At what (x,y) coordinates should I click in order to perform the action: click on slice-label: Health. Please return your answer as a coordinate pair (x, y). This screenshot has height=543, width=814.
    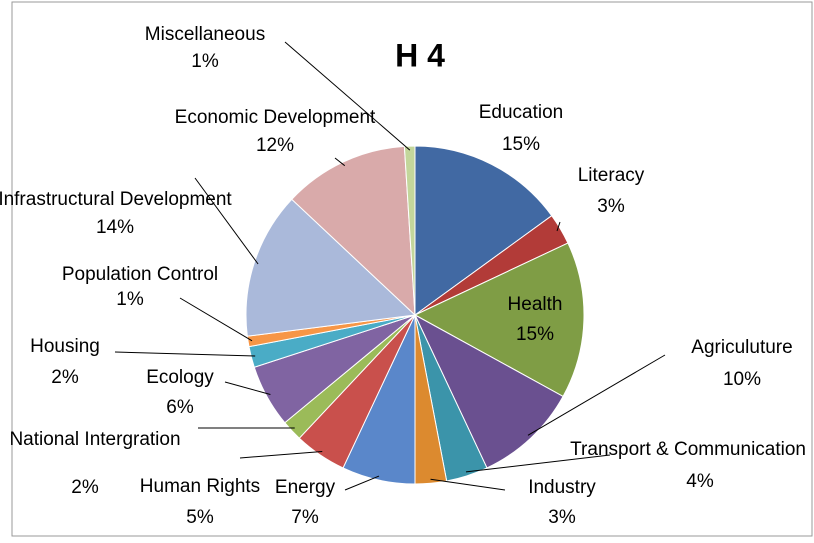
    Looking at the image, I should click on (535, 304).